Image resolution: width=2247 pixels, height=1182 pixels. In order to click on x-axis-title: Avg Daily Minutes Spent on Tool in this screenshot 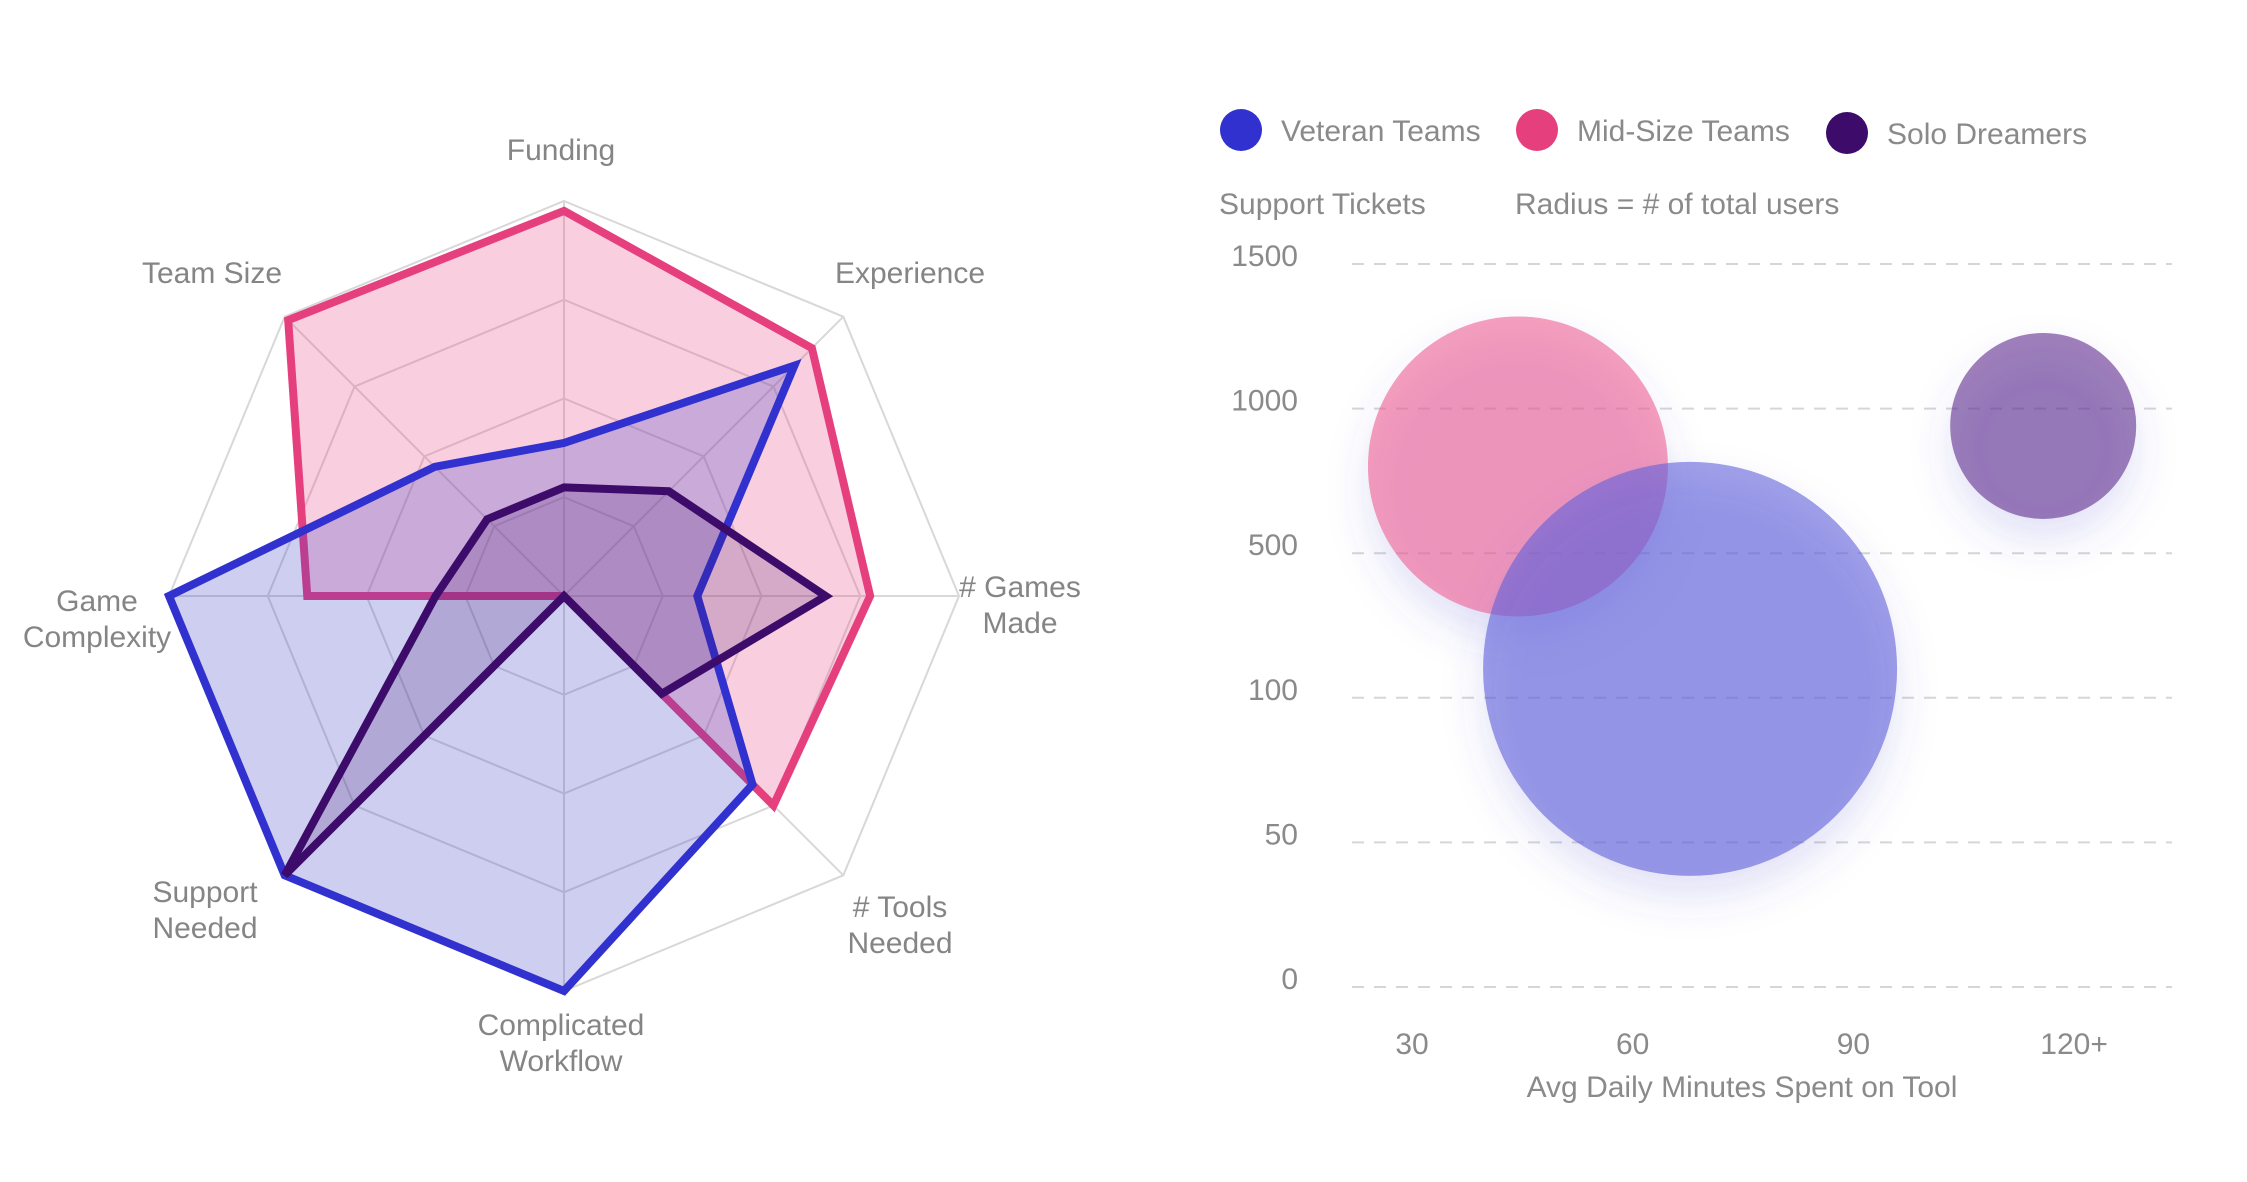, I will do `click(1742, 1087)`.